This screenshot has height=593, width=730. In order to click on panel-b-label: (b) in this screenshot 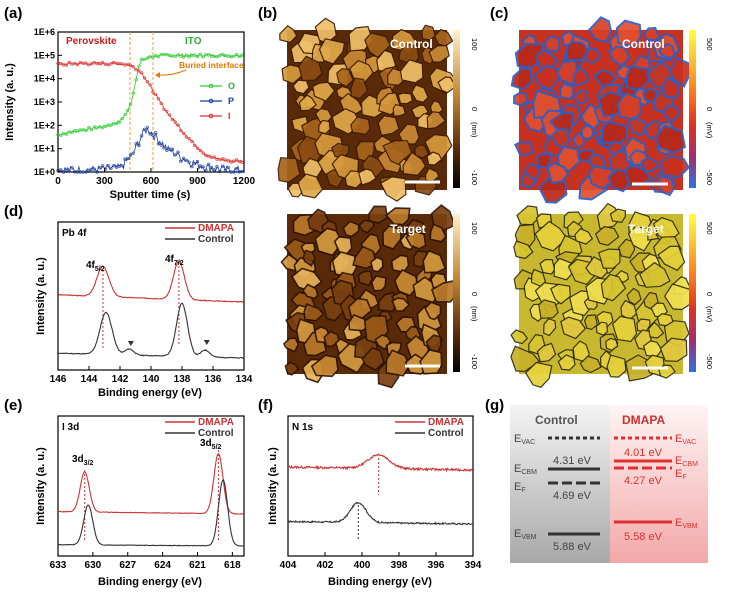, I will do `click(267, 13)`.